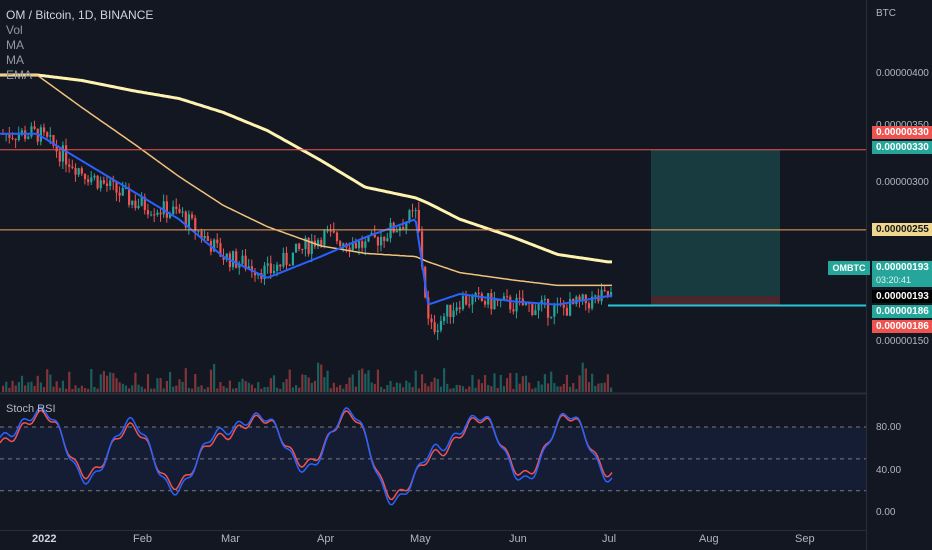  I want to click on month-feb: Feb, so click(142, 539).